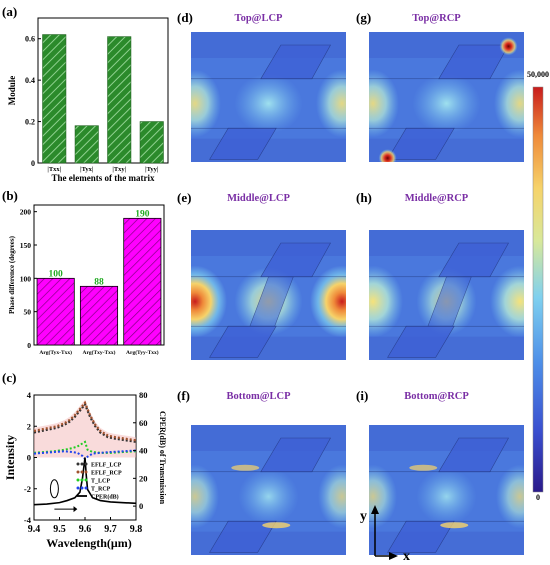  What do you see at coordinates (26, 278) in the screenshot?
I see `y-tick-label: 100` at bounding box center [26, 278].